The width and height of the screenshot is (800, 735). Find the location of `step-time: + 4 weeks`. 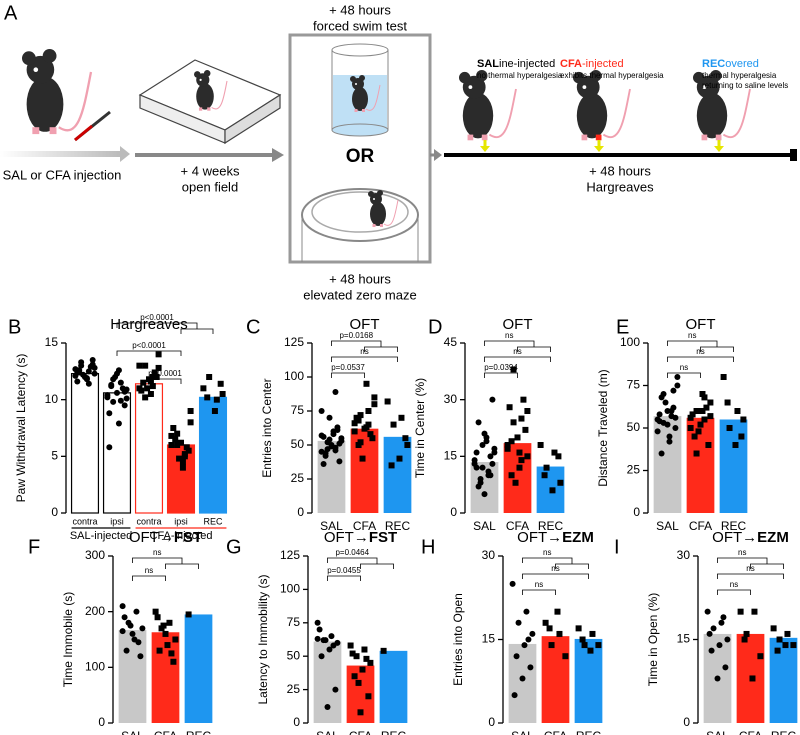

step-time: + 4 weeks is located at coordinates (210, 170).